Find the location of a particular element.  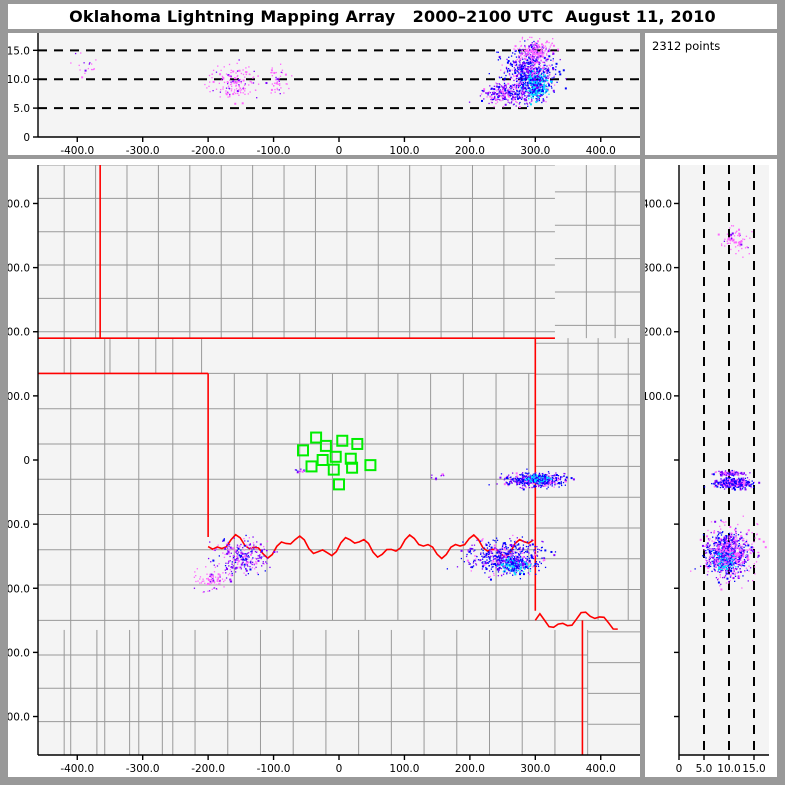

svg-text: 5.0 is located at coordinates (21, 109).